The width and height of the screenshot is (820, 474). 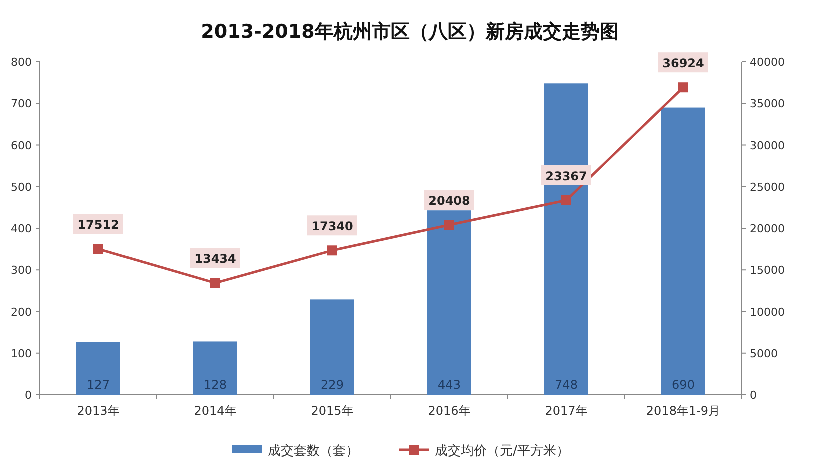 I want to click on data-label: 17340, so click(x=333, y=227).